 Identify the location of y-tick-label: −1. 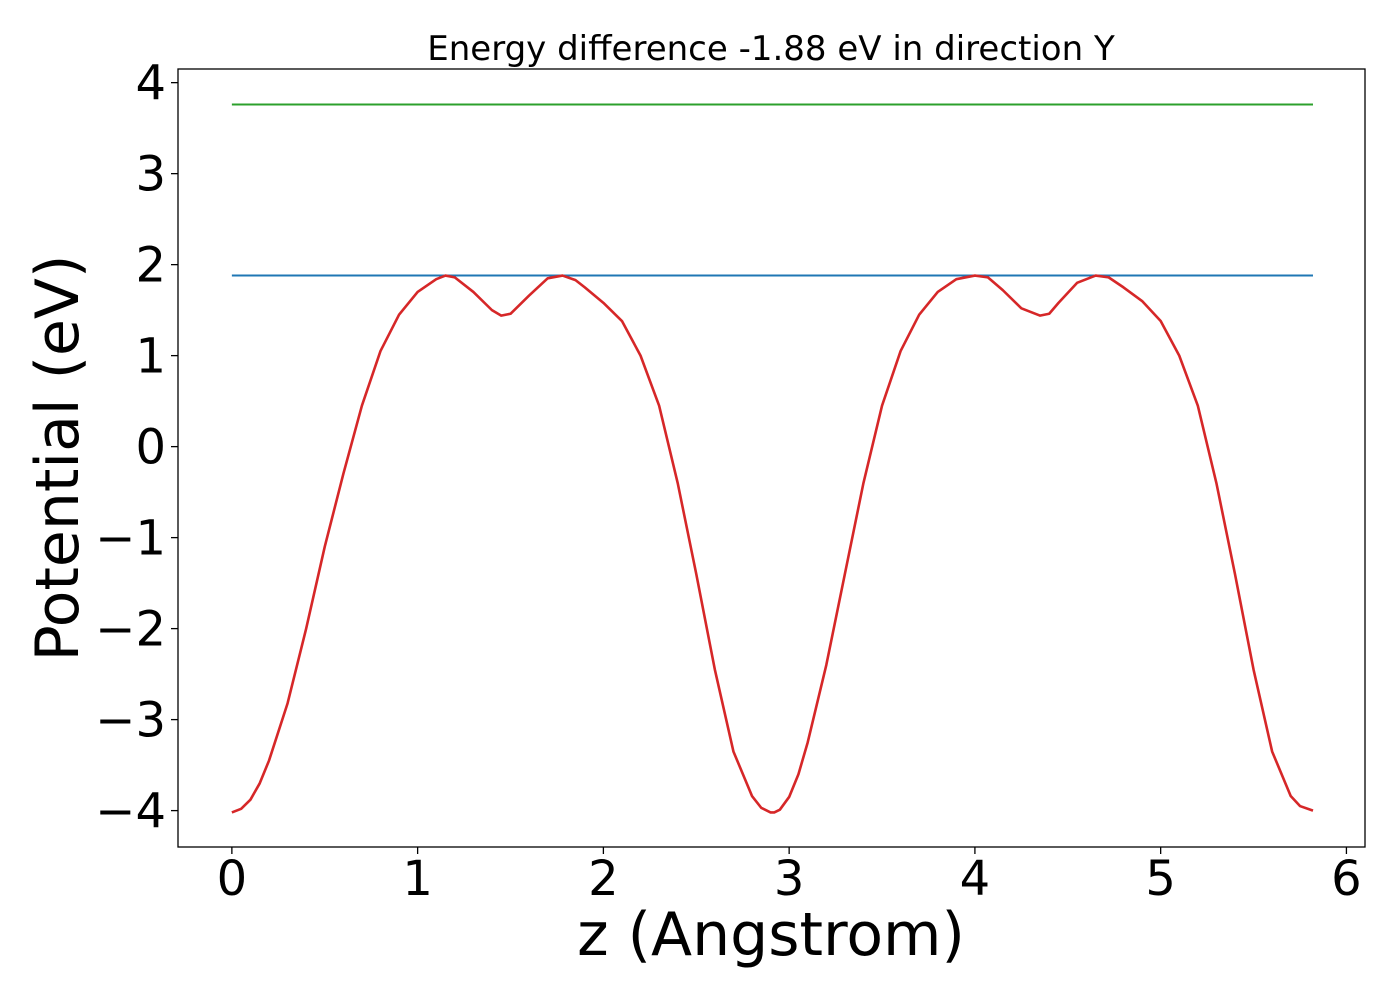
(130, 539).